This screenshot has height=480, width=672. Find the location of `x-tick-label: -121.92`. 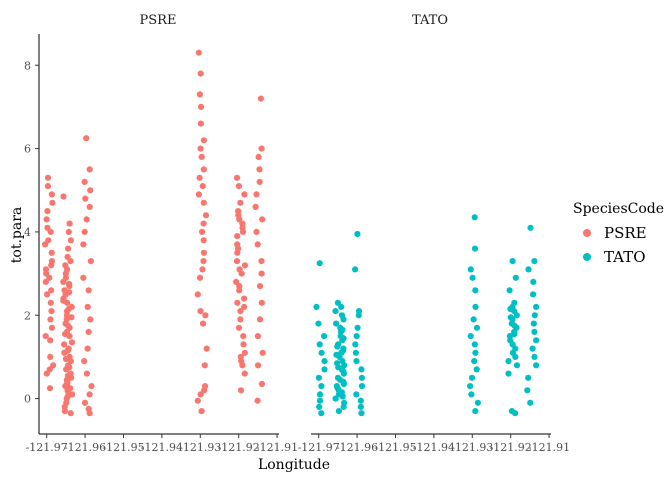

x-tick-label: -121.92 is located at coordinates (511, 447).